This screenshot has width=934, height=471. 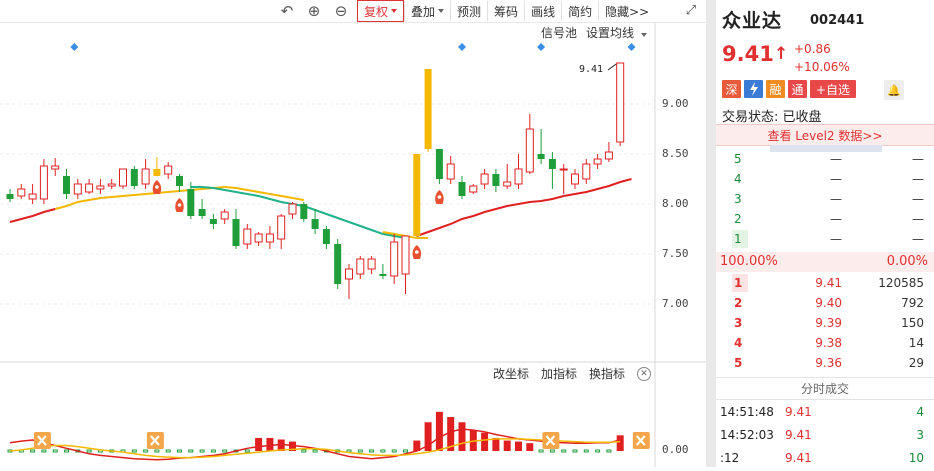 What do you see at coordinates (591, 69) in the screenshot?
I see `last-price-tag: 9.41` at bounding box center [591, 69].